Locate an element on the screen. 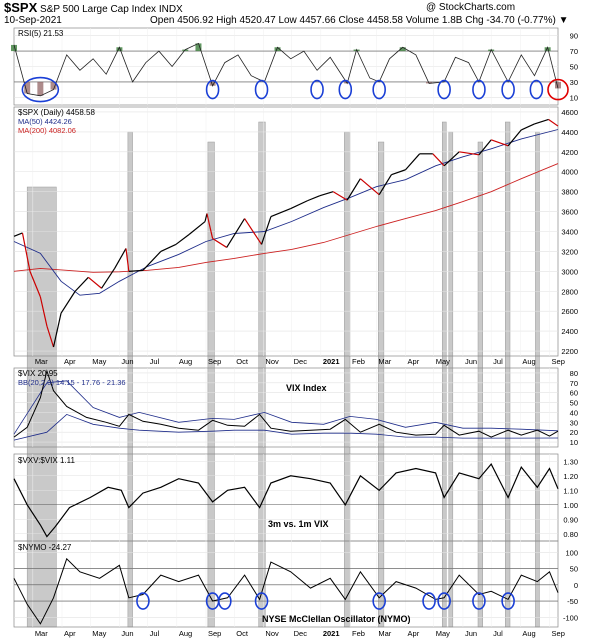  y-tick-label: 50 is located at coordinates (574, 403).